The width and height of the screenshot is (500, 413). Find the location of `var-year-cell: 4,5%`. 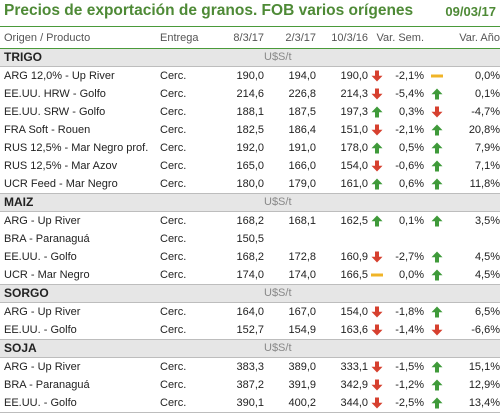

var-year-cell: 4,5% is located at coordinates (487, 257).